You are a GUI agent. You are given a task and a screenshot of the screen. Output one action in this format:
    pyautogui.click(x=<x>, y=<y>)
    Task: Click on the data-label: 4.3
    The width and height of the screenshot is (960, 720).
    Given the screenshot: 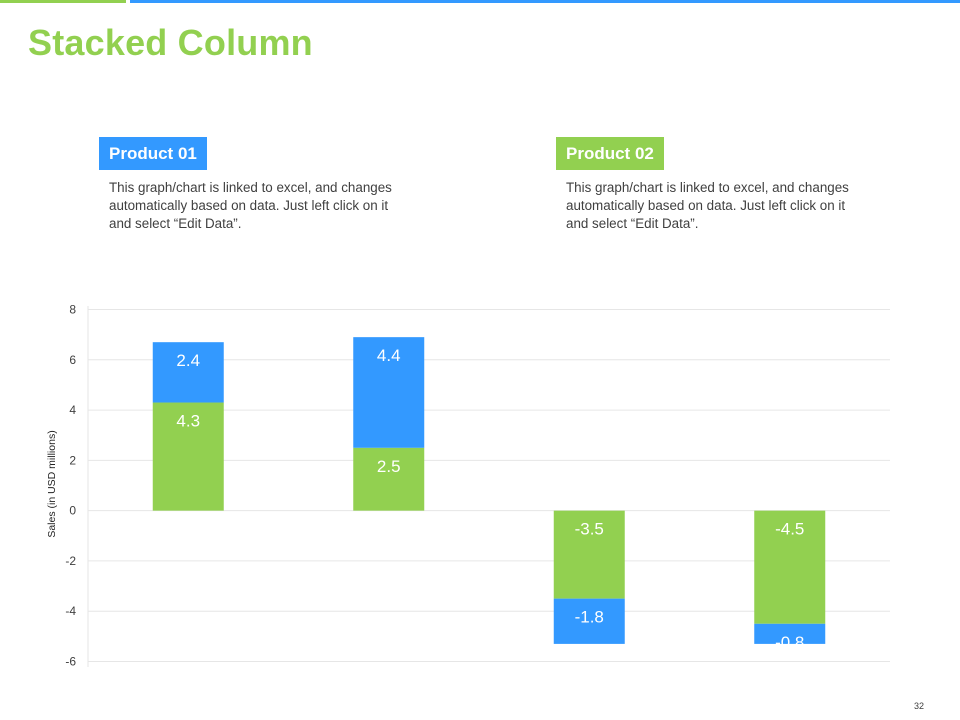 What is the action you would take?
    pyautogui.click(x=188, y=421)
    